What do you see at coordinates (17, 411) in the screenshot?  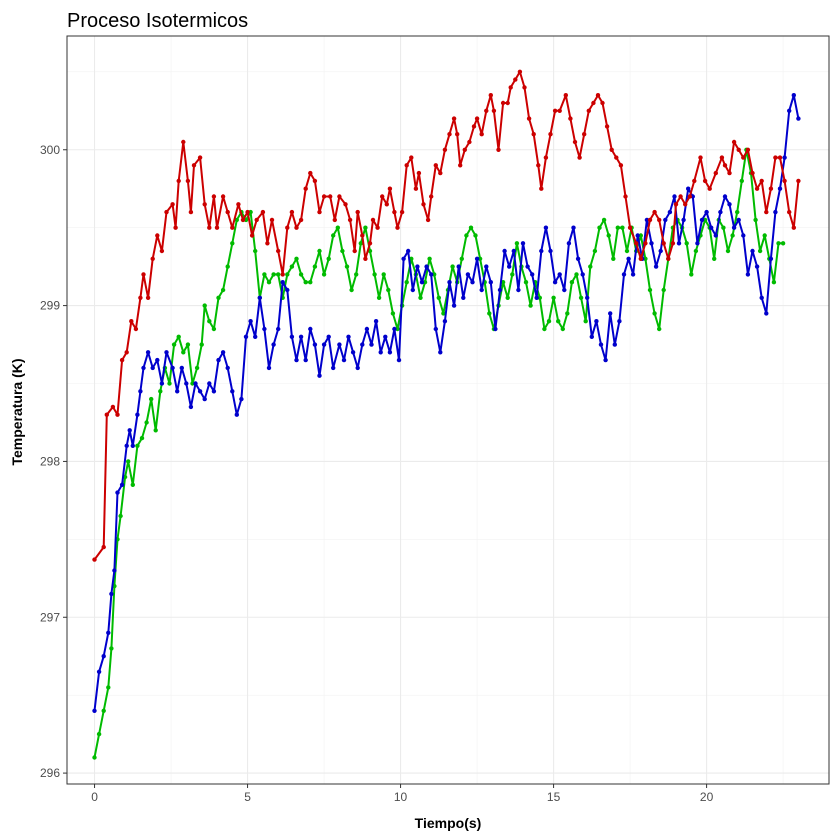 I see `y-axis-title: Temperatura (K)` at bounding box center [17, 411].